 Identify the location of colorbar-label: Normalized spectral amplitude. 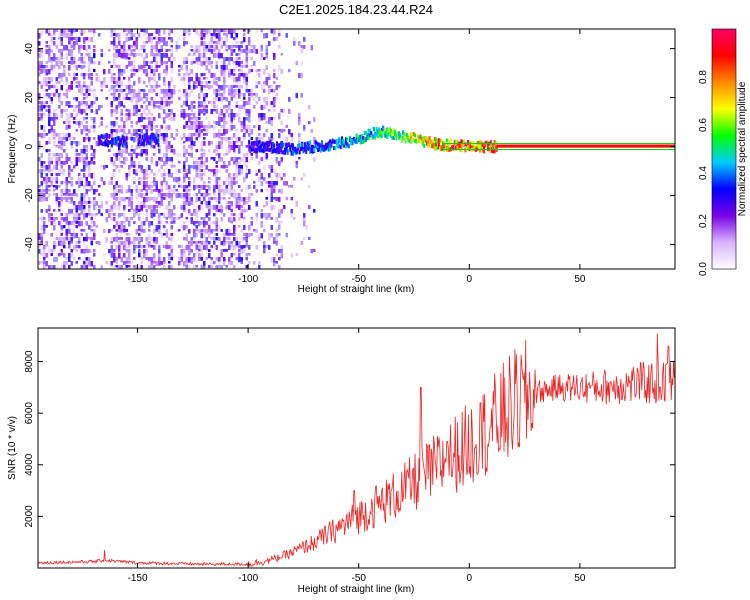
(742, 148).